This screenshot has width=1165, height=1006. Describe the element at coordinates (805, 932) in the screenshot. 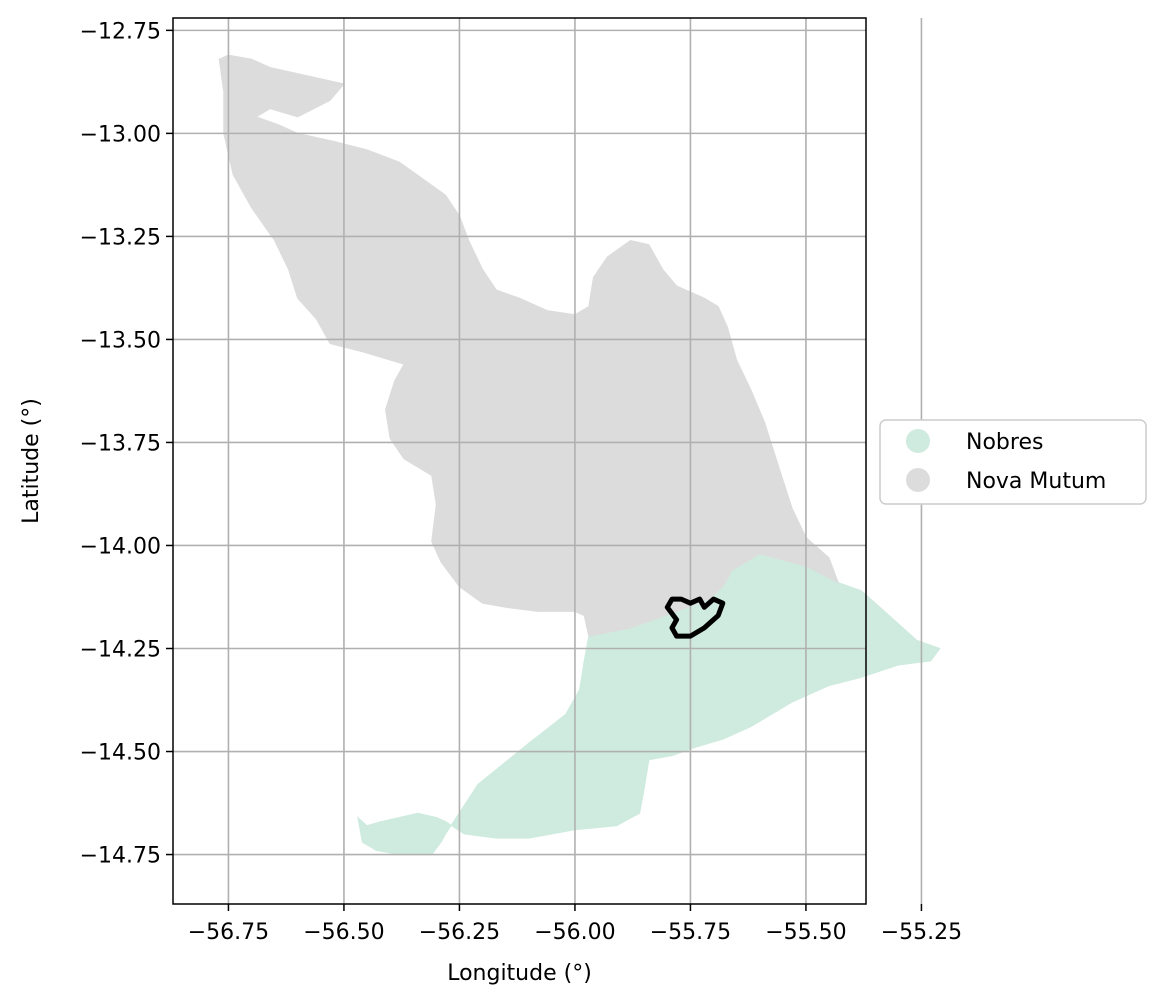

I see `x-tick-label: −55.50` at that location.